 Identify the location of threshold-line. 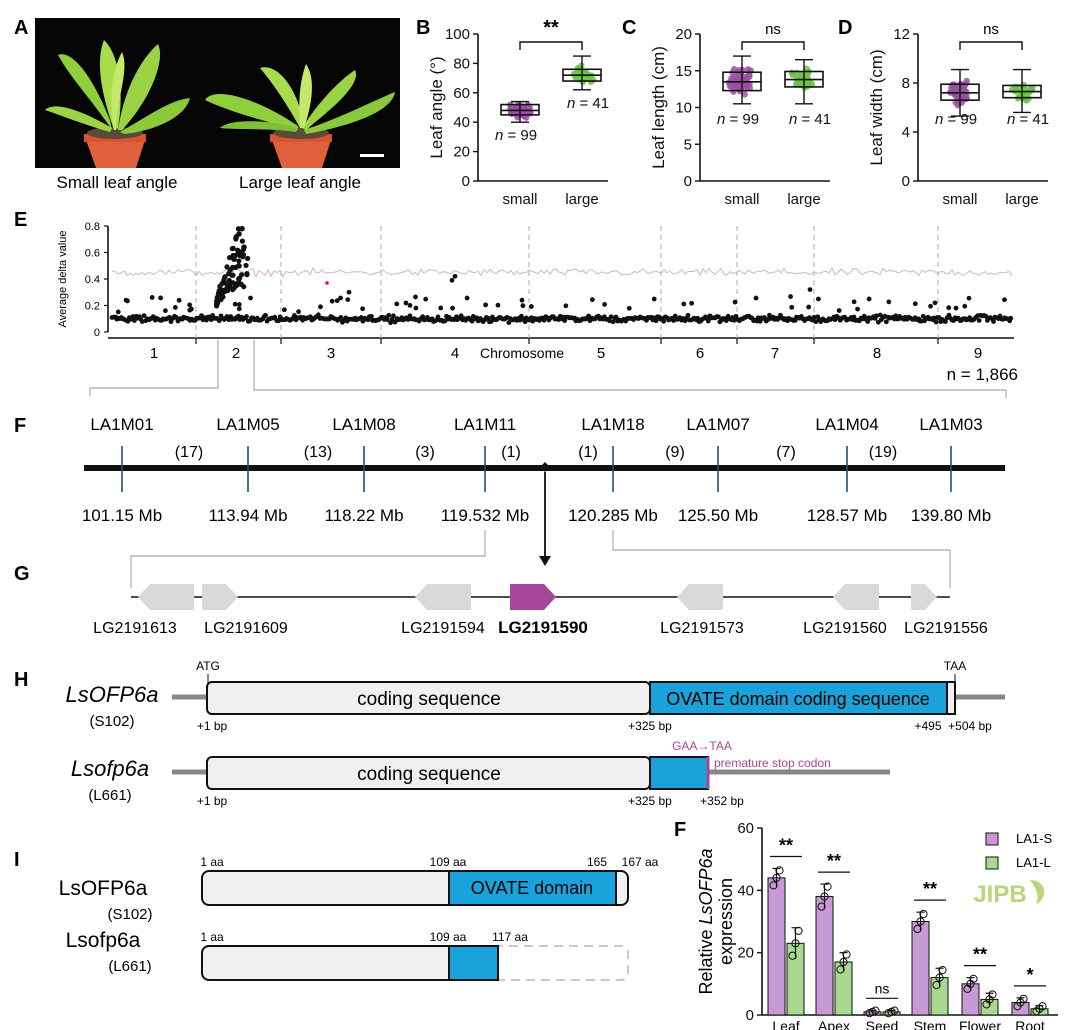
(562, 272).